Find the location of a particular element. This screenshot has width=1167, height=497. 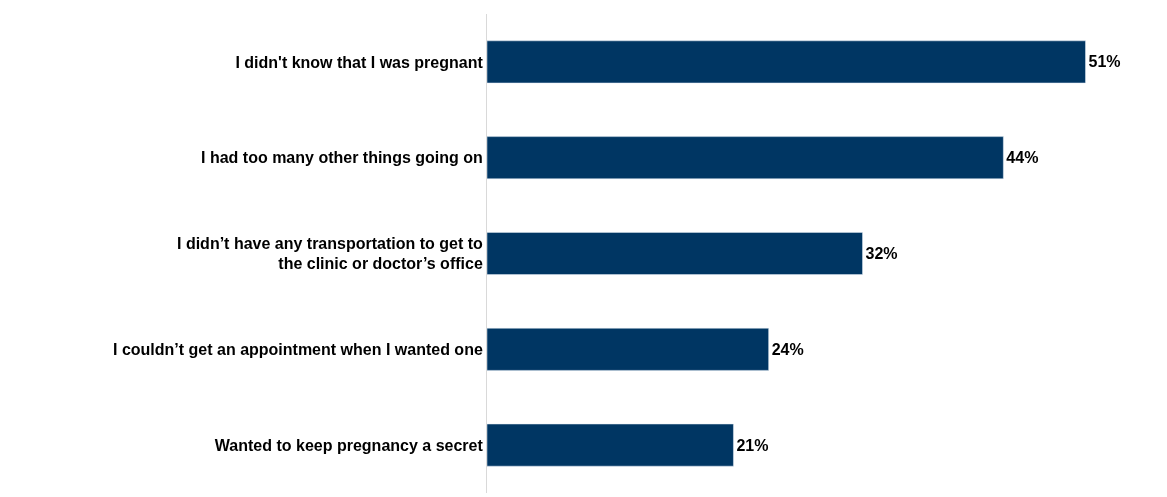

y-tick-label: I didn't know that I was pregnant is located at coordinates (359, 62).